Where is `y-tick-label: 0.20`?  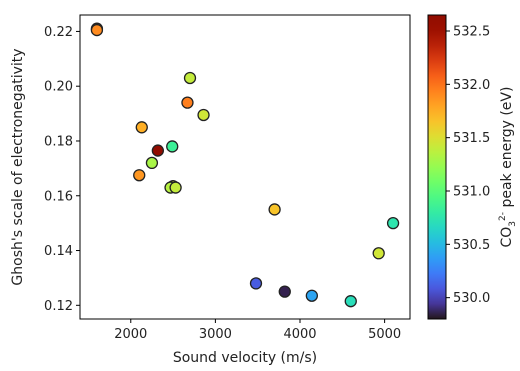
y-tick-label: 0.20 is located at coordinates (58, 87).